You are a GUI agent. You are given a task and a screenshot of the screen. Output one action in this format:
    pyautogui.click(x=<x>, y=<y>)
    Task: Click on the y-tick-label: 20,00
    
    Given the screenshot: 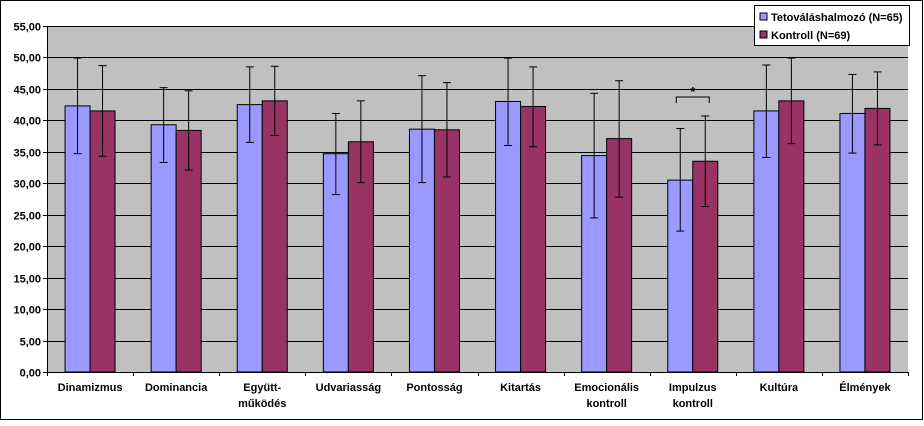 What is the action you would take?
    pyautogui.click(x=27, y=248)
    